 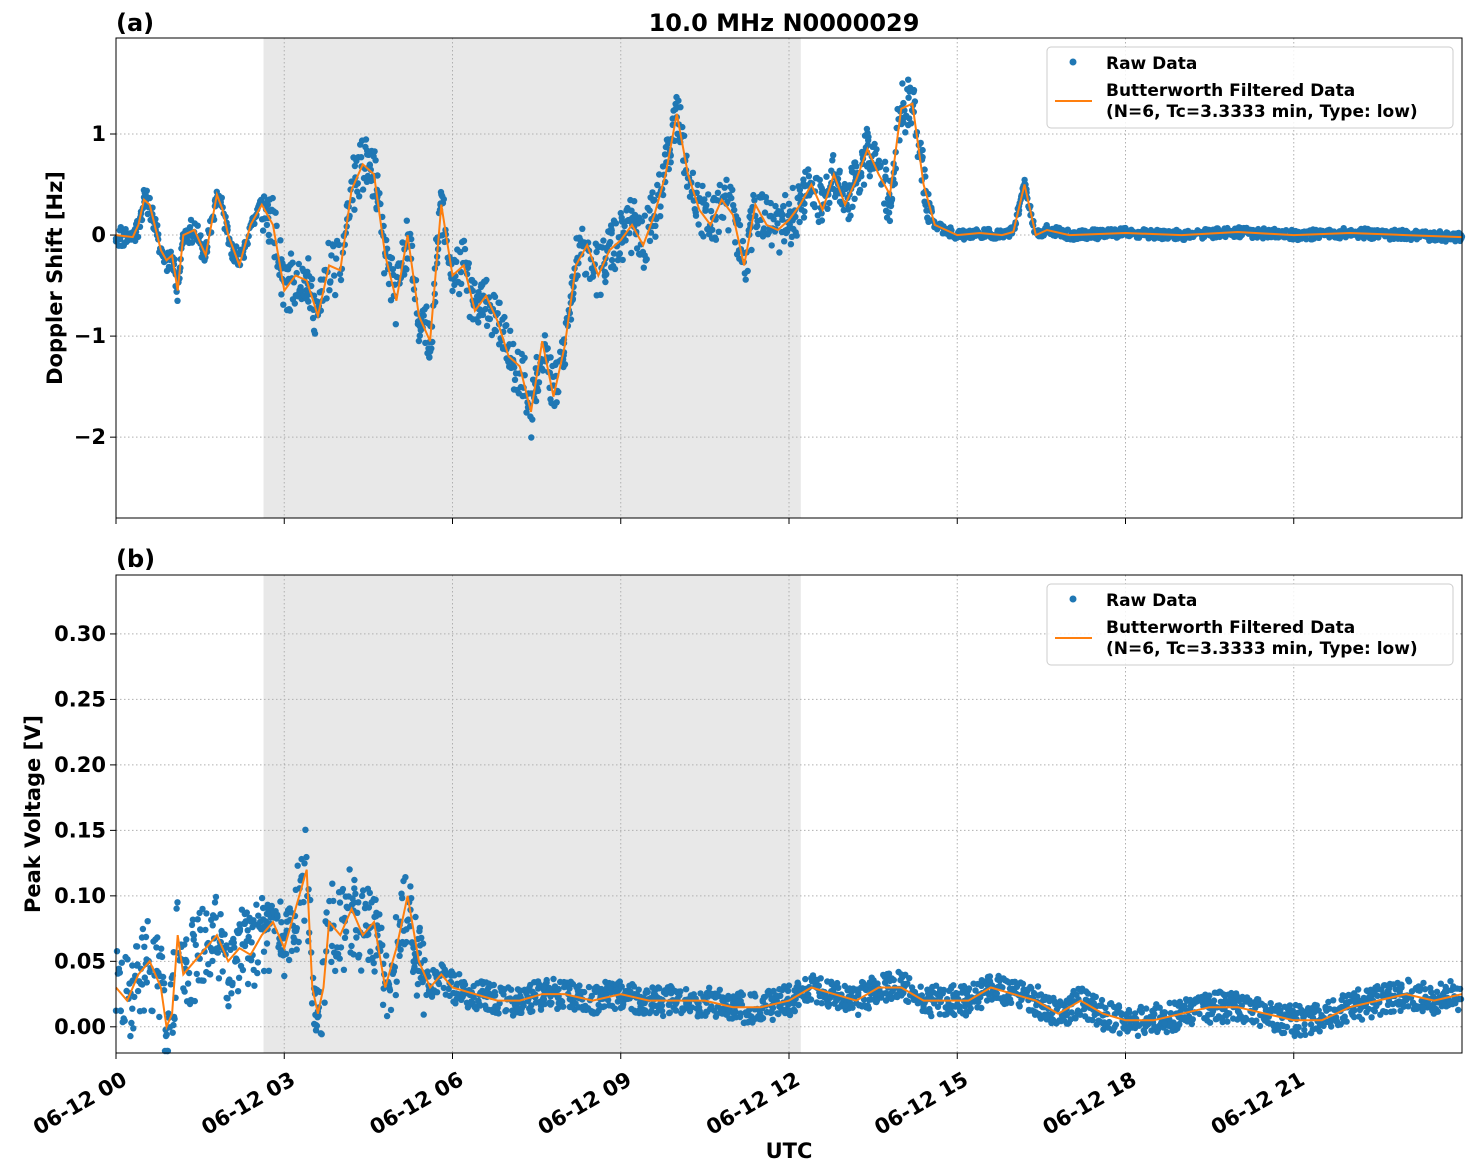 I want to click on panel-b-legend-box, so click(x=1250, y=624).